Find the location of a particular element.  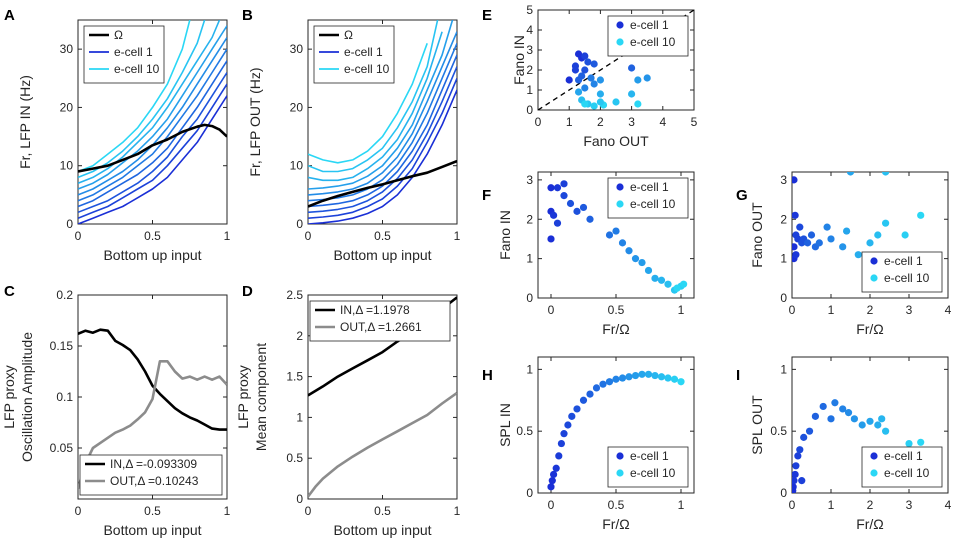

legend-label: e-cell 10 is located at coordinates (367, 69).